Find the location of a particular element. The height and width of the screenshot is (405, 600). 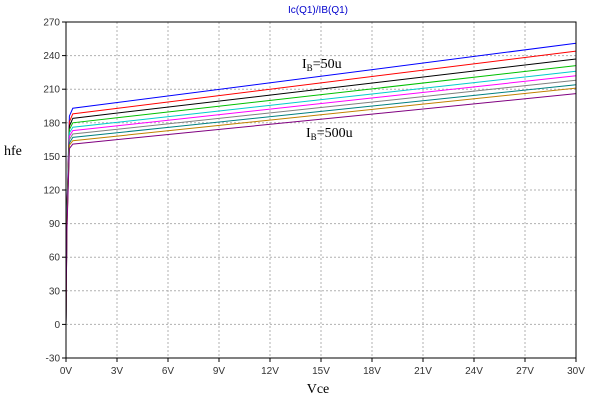

y-tick-label: 270 is located at coordinates (51, 23).